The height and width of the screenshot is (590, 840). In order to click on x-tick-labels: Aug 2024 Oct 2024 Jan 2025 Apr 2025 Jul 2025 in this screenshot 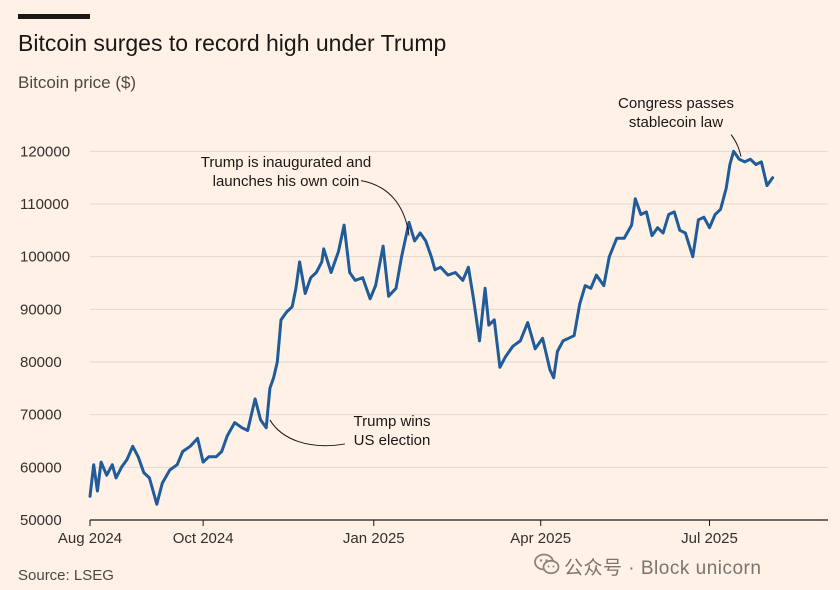, I will do `click(398, 533)`.